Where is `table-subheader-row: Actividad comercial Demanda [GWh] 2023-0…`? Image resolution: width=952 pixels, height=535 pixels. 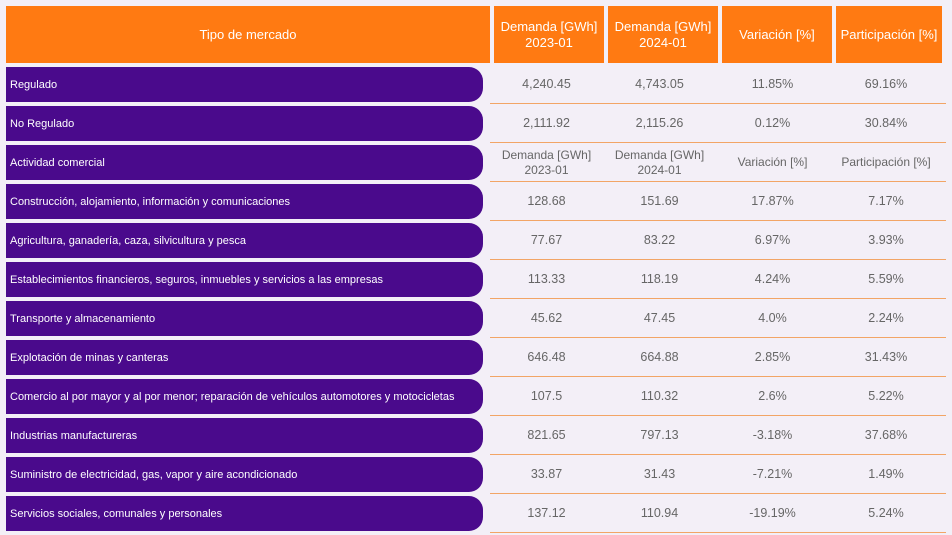 table-subheader-row: Actividad comercial Demanda [GWh] 2023-0… is located at coordinates (476, 163).